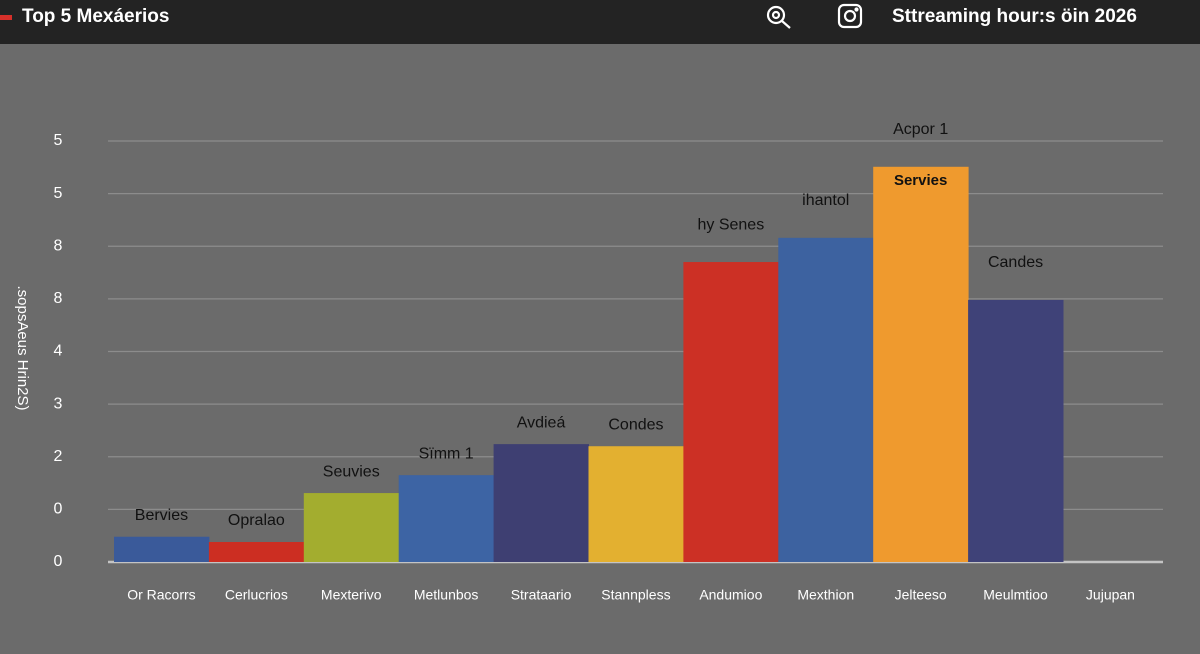 The image size is (1200, 654). I want to click on instagram-icon, so click(850, 16).